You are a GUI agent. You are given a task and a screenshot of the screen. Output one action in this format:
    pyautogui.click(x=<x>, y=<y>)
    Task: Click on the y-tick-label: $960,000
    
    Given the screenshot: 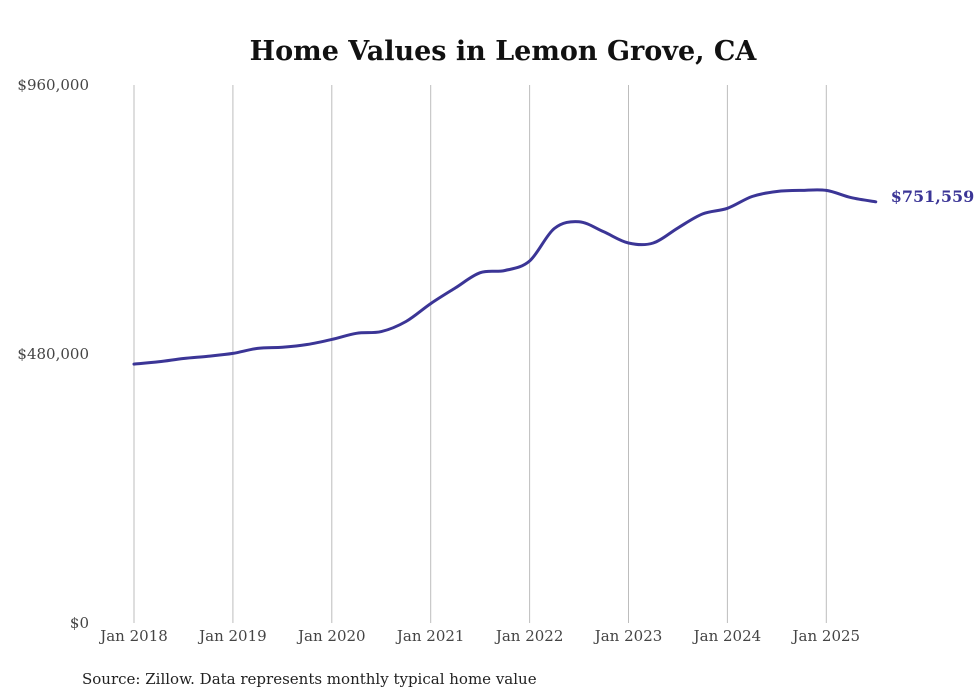 What is the action you would take?
    pyautogui.click(x=53, y=85)
    